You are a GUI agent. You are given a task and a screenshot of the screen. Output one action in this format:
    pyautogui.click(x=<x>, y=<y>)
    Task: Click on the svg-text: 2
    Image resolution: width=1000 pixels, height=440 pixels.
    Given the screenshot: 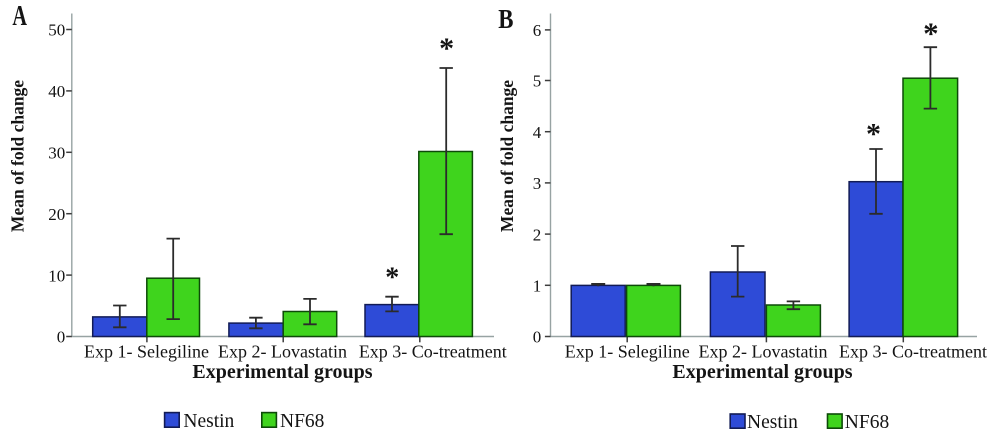 What is the action you would take?
    pyautogui.click(x=537, y=234)
    